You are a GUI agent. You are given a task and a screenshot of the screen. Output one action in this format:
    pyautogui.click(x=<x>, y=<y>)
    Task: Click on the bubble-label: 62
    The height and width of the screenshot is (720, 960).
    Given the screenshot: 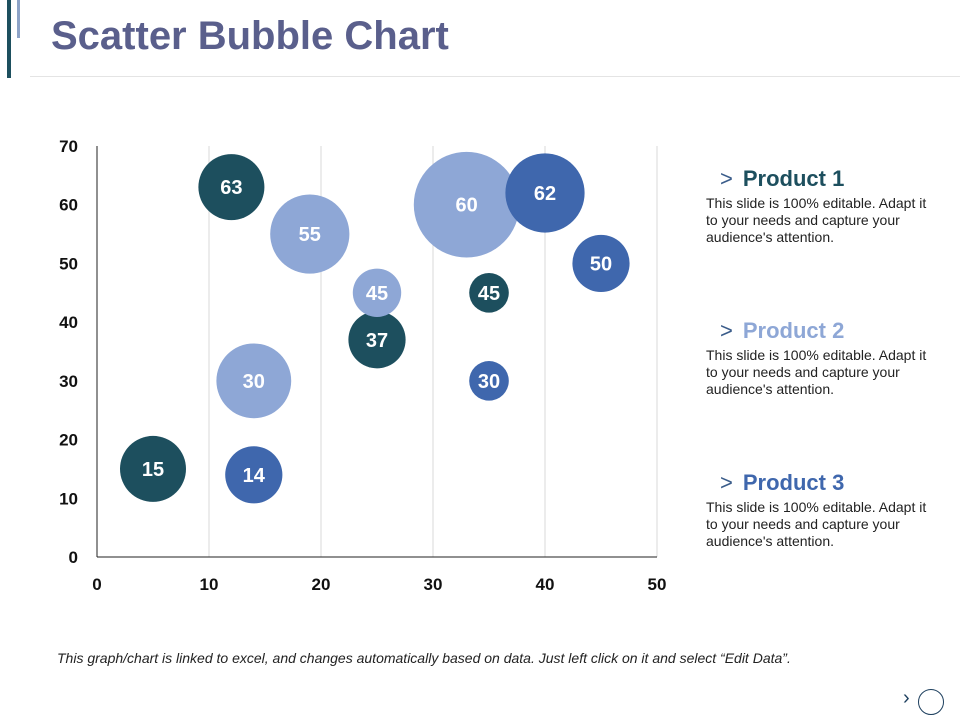 What is the action you would take?
    pyautogui.click(x=545, y=194)
    